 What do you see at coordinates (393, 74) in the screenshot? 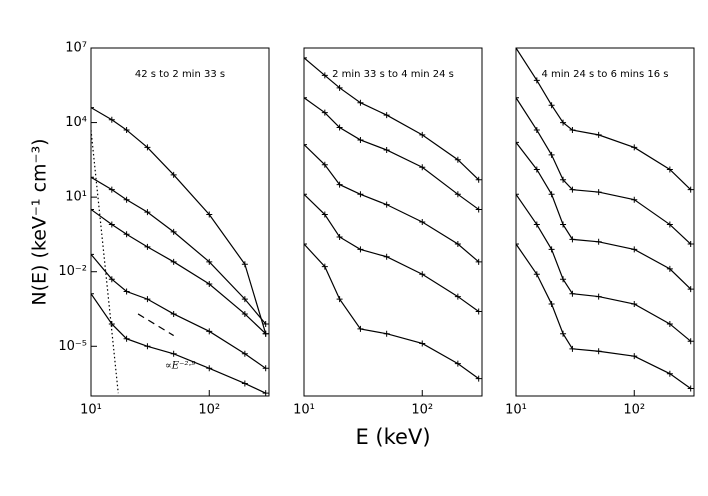
I see `panel-title: 2 min 33 s to 4 min 24 s` at bounding box center [393, 74].